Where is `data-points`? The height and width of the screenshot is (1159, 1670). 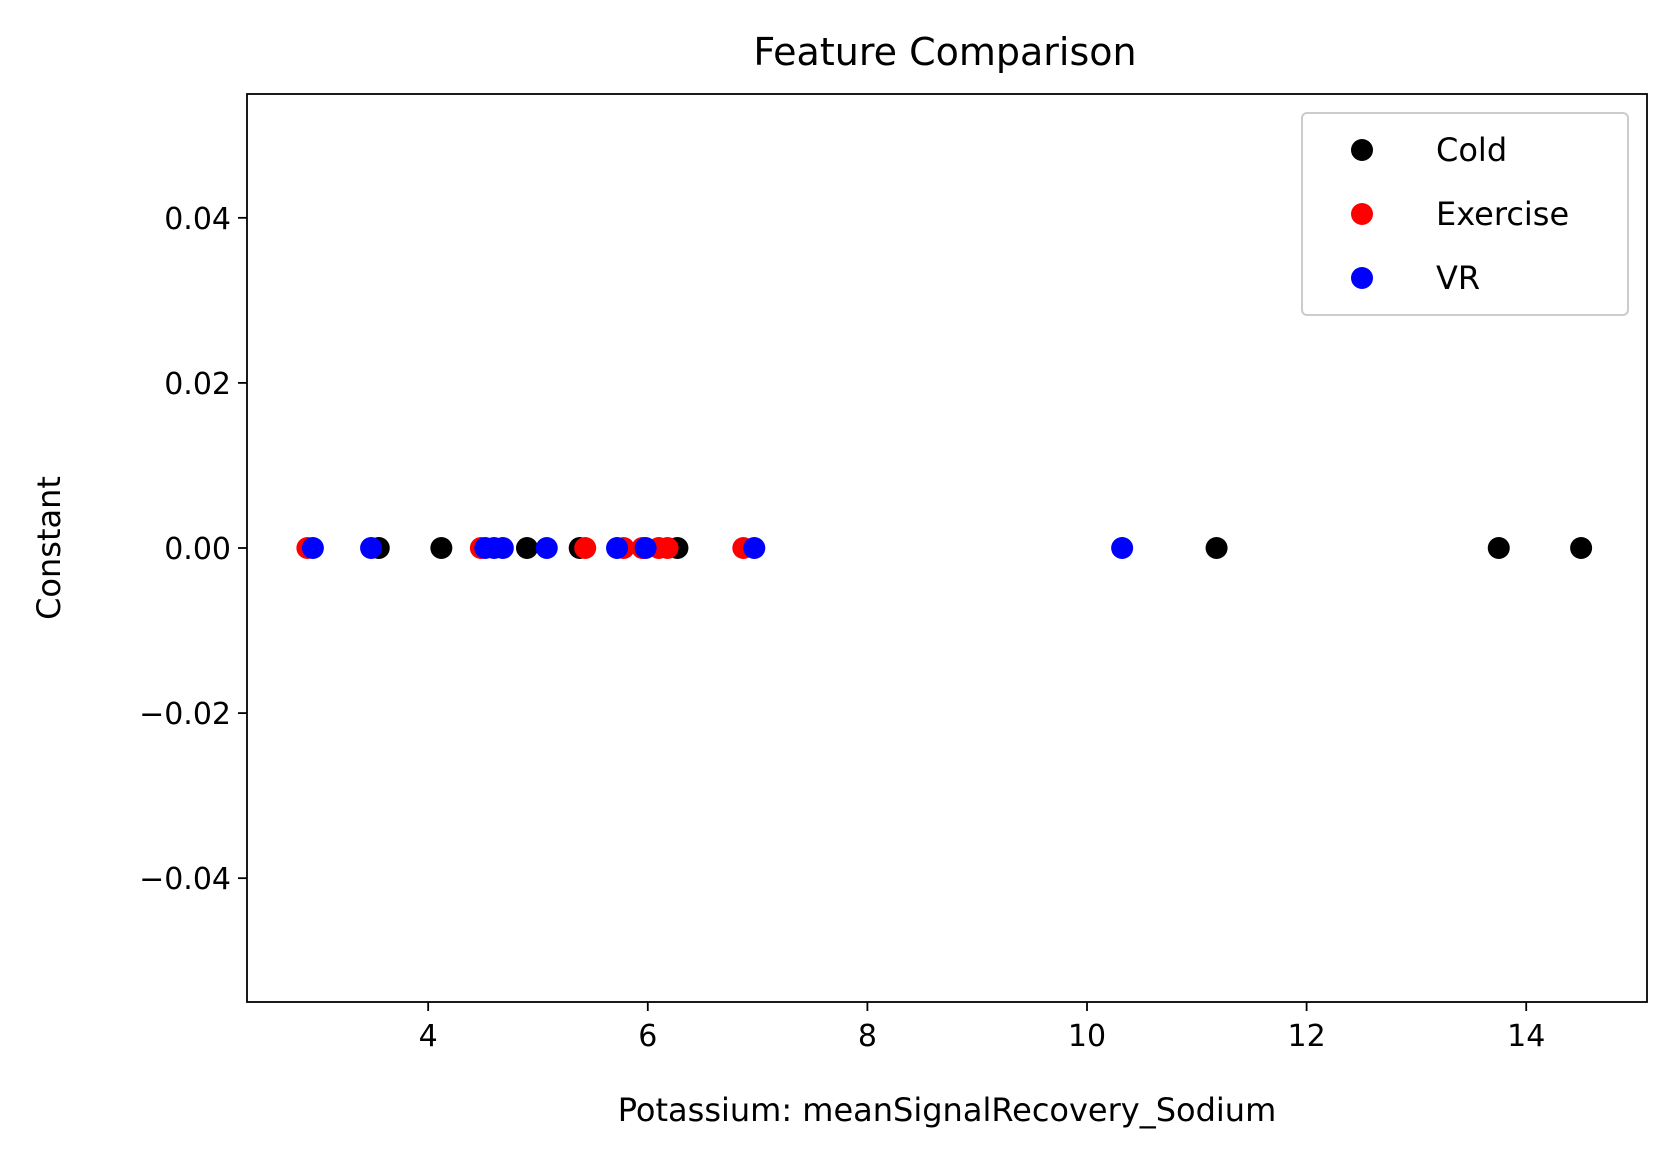 data-points is located at coordinates (944, 548).